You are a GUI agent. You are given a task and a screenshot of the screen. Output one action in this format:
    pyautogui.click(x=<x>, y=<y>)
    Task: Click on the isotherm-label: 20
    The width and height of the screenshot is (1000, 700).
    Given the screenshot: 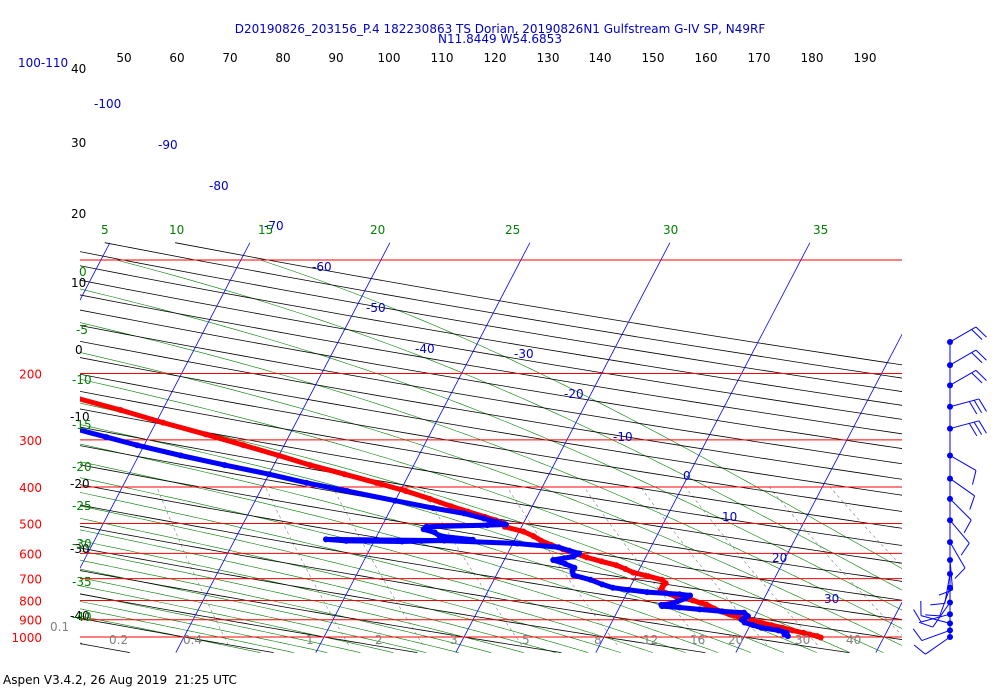 What is the action you would take?
    pyautogui.click(x=779, y=558)
    